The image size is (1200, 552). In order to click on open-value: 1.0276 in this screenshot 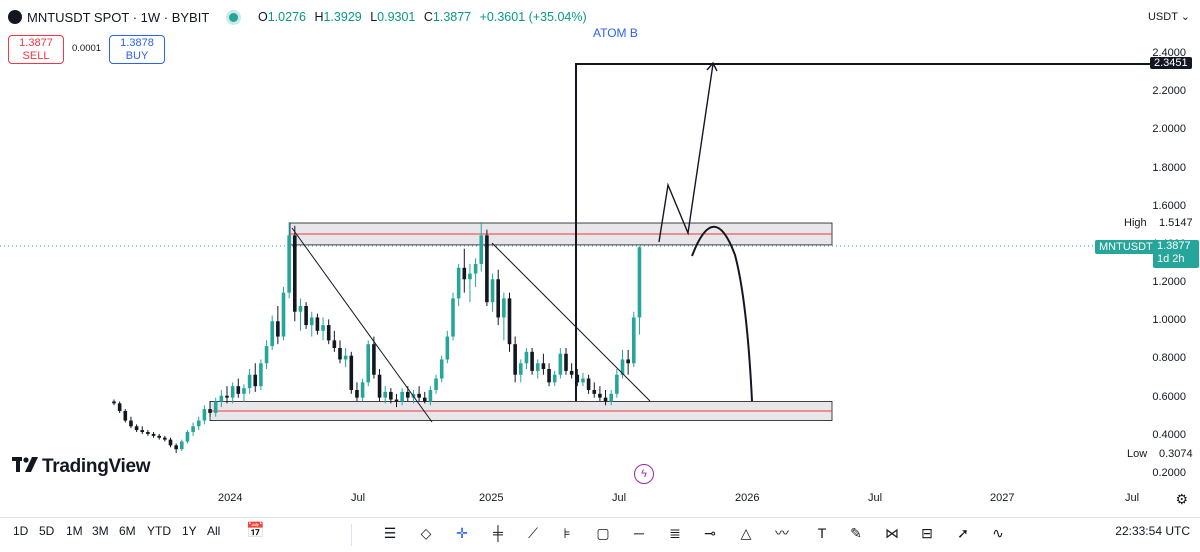, I will do `click(286, 17)`.